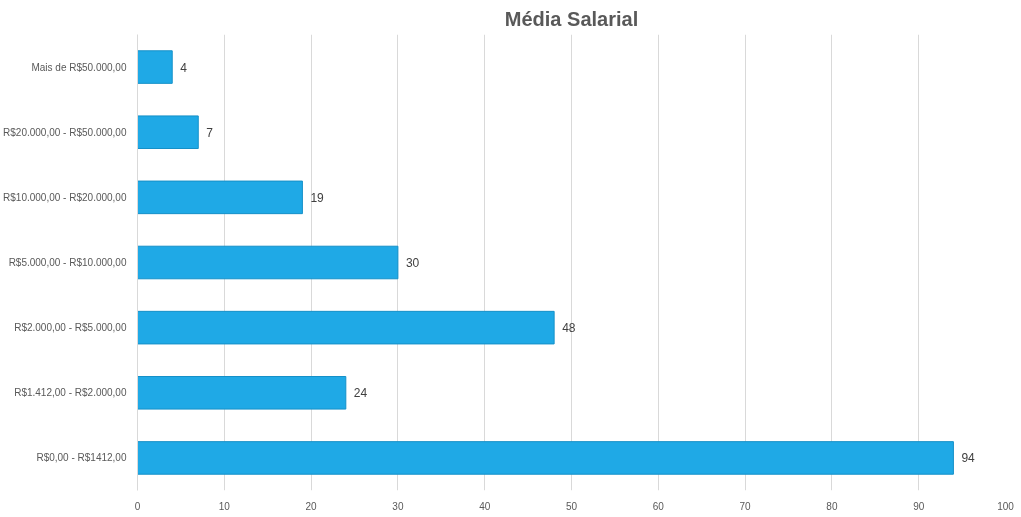 This screenshot has width=1021, height=517. Describe the element at coordinates (70, 393) in the screenshot. I see `y-tick-label: R$1.412,00 - R$2.000,00` at that location.